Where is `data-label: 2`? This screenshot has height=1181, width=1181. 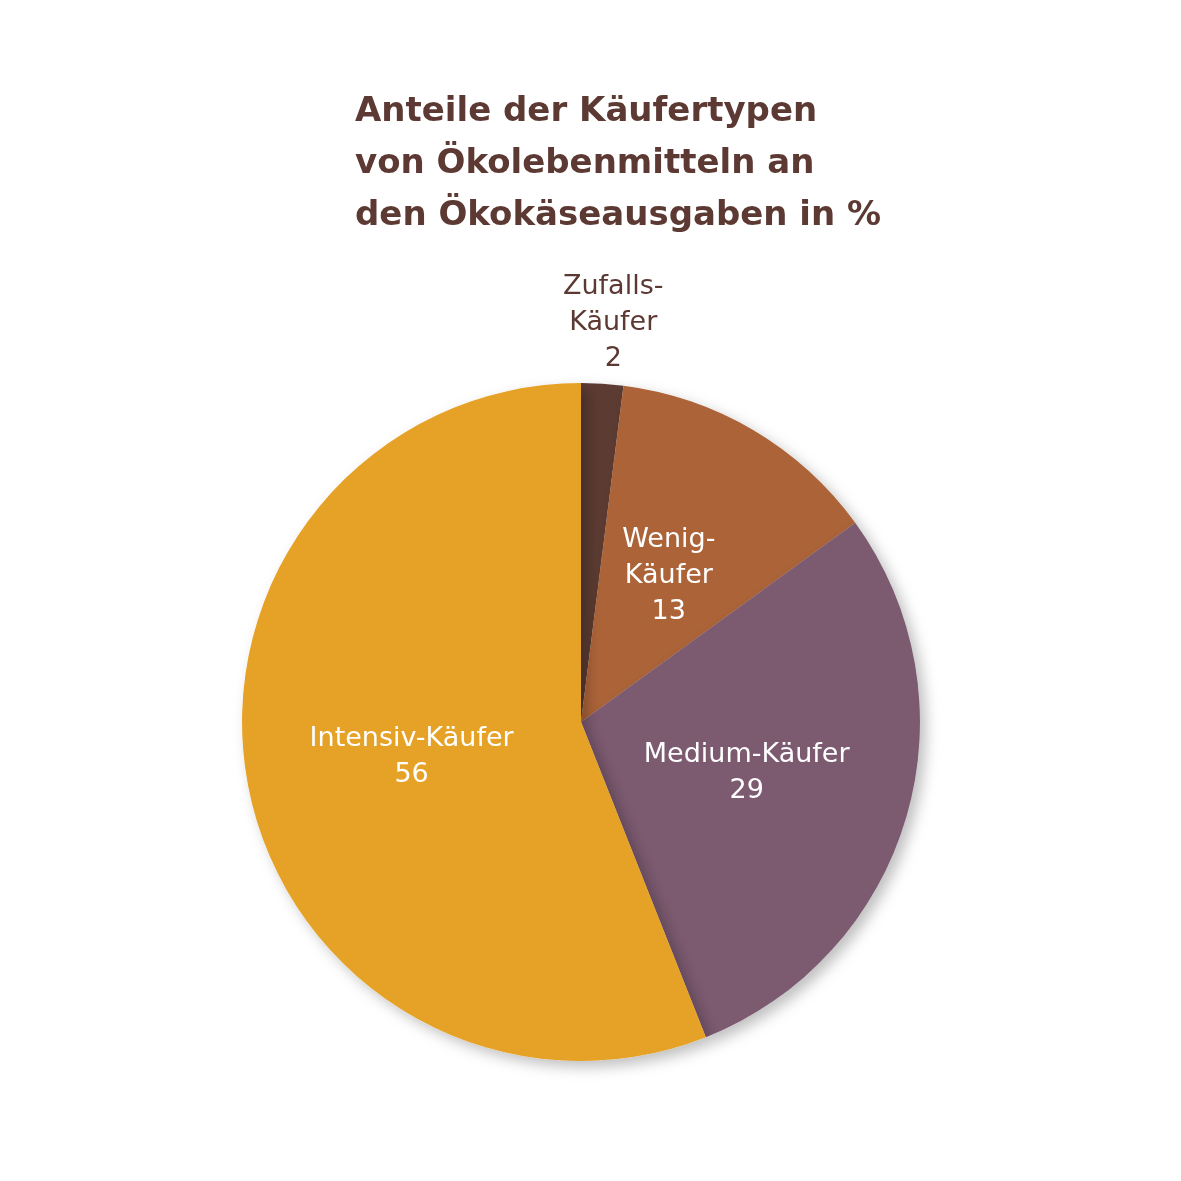
data-label: 2 is located at coordinates (613, 357).